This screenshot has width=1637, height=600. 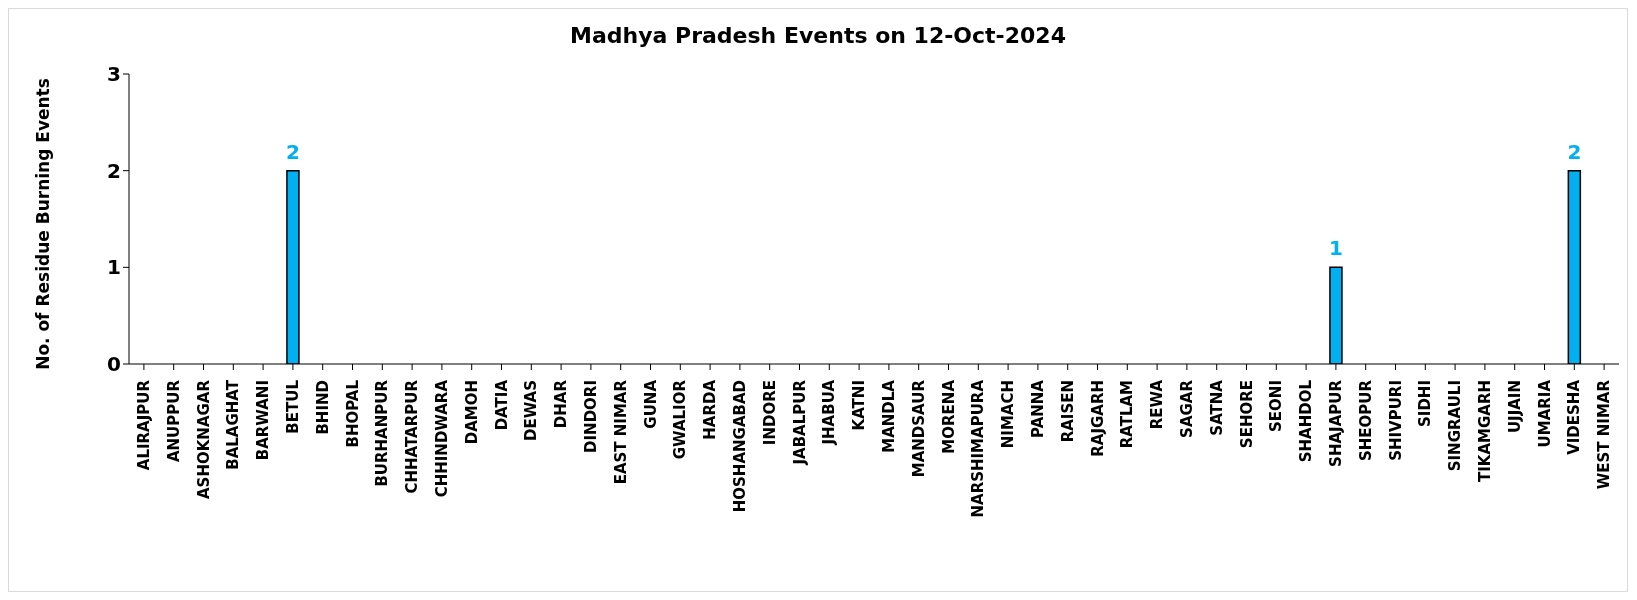 What do you see at coordinates (829, 412) in the screenshot?
I see `x-tick-label: JHABUA` at bounding box center [829, 412].